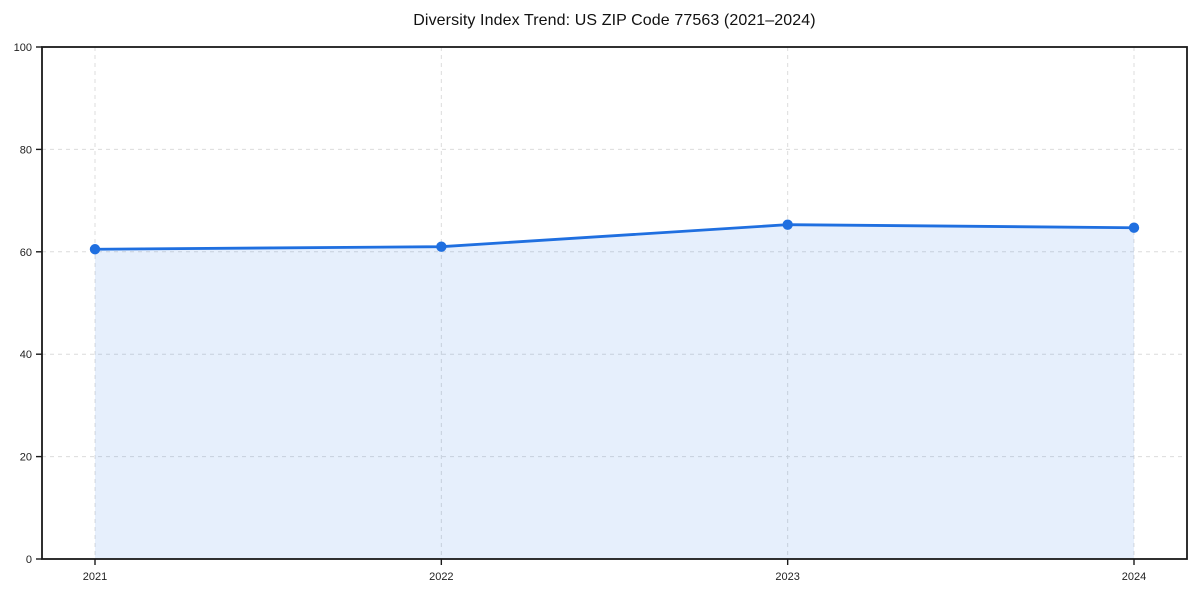 Image resolution: width=1200 pixels, height=600 pixels. I want to click on data-point-2021, so click(95, 249).